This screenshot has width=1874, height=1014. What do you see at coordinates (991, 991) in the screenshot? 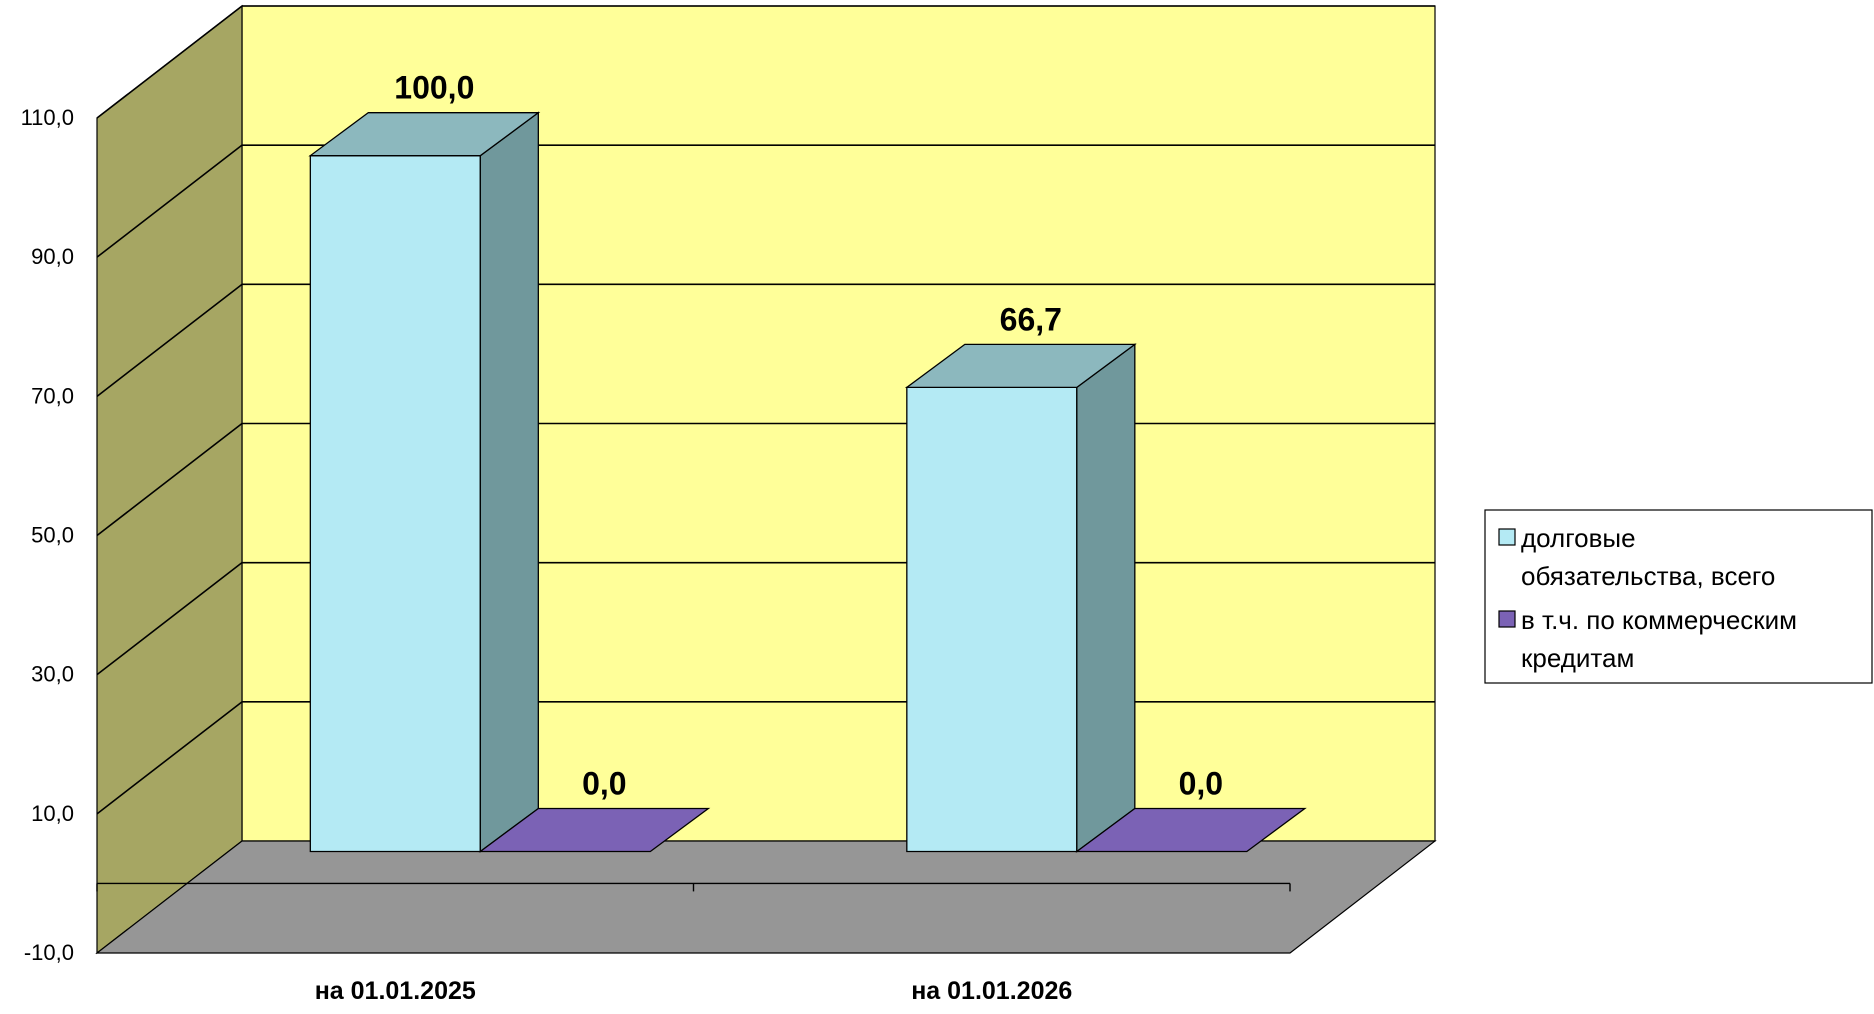
I see `x-tick-label: на 01.01.2026` at bounding box center [991, 991].